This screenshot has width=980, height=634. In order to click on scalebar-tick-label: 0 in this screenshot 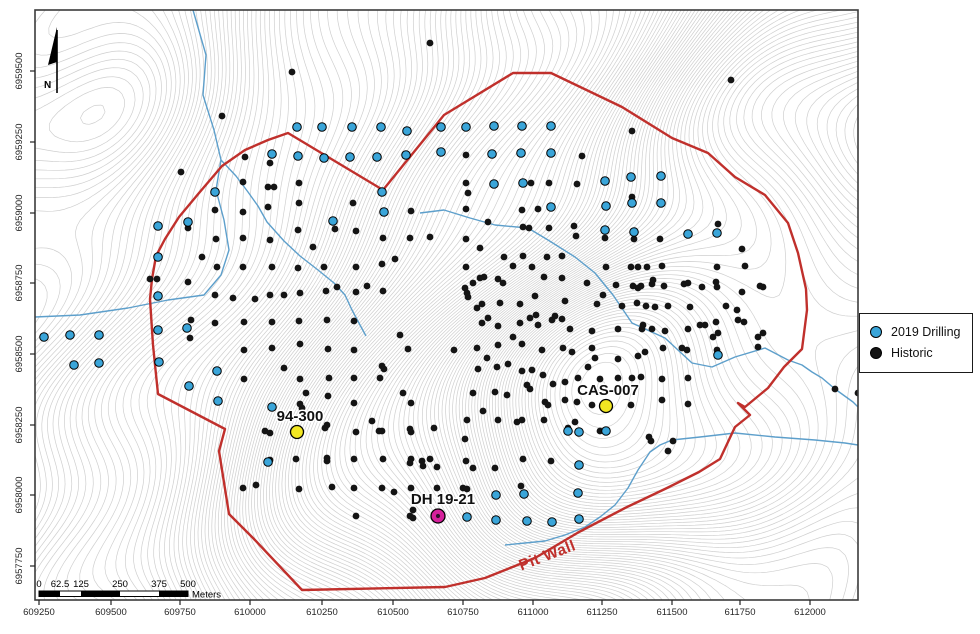, I will do `click(38, 584)`.